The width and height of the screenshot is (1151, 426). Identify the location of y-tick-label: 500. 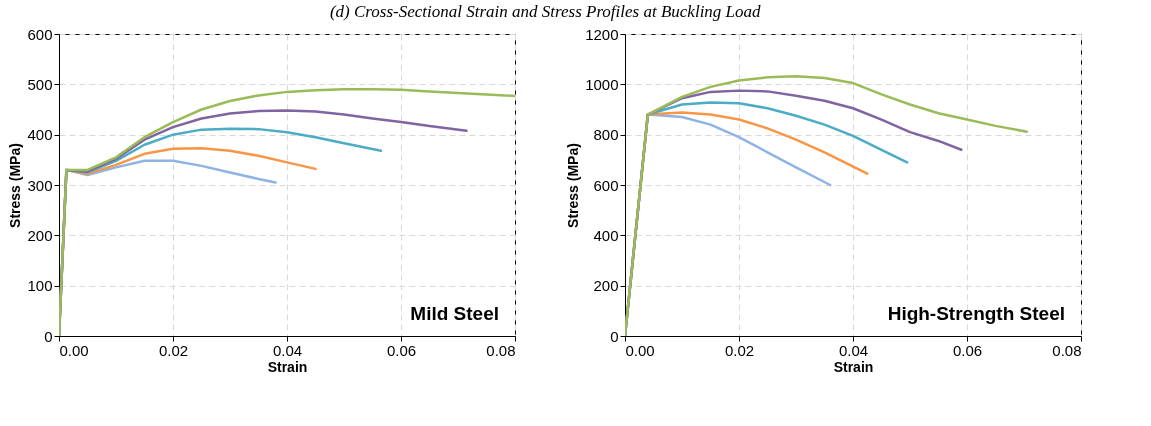
(40, 84).